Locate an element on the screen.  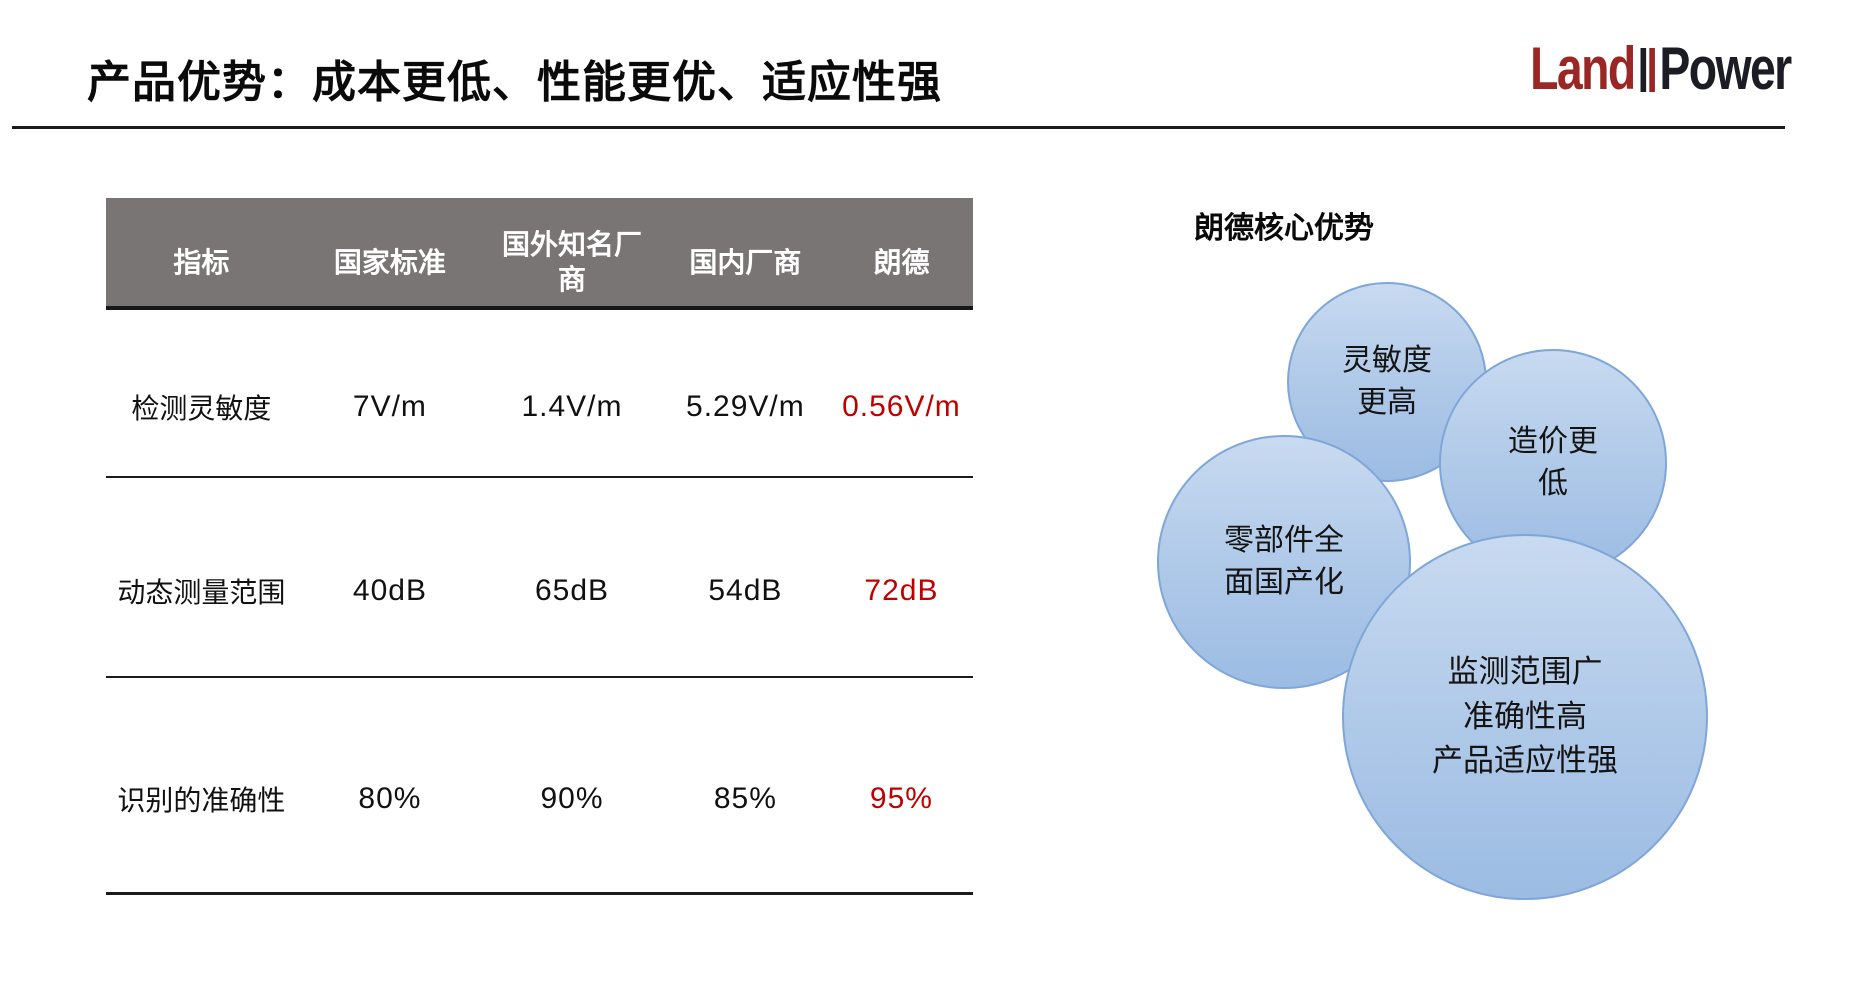
value-cell: 54dB is located at coordinates (745, 590).